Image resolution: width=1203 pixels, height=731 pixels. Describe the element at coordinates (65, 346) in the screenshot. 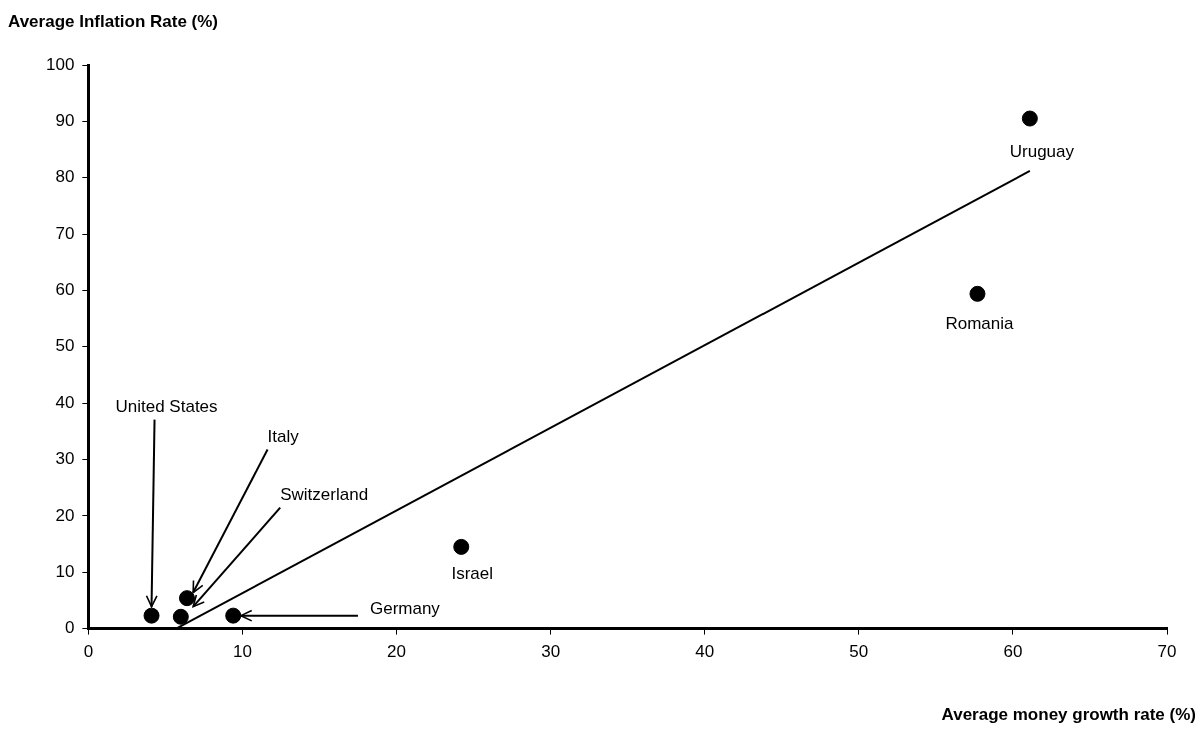

I see `y-tick-label: 50` at that location.